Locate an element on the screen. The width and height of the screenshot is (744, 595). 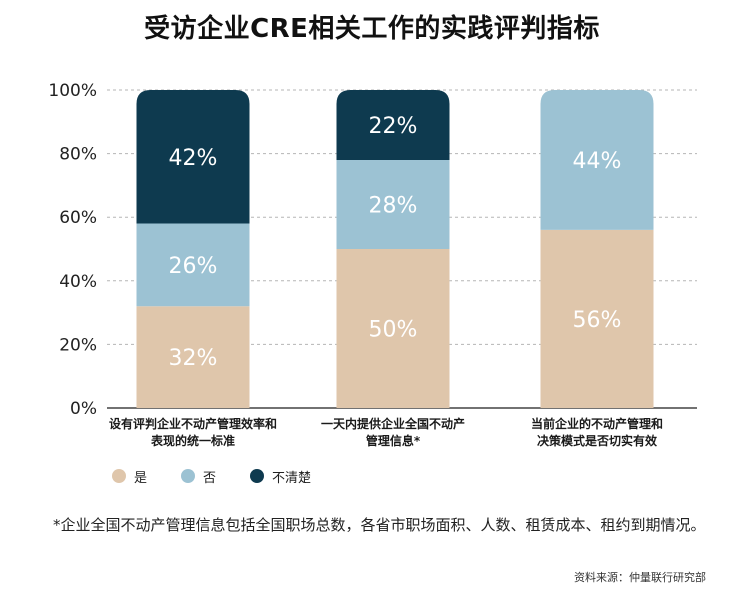
x-tick-label: 决策模式是否切实有效 is located at coordinates (597, 440).